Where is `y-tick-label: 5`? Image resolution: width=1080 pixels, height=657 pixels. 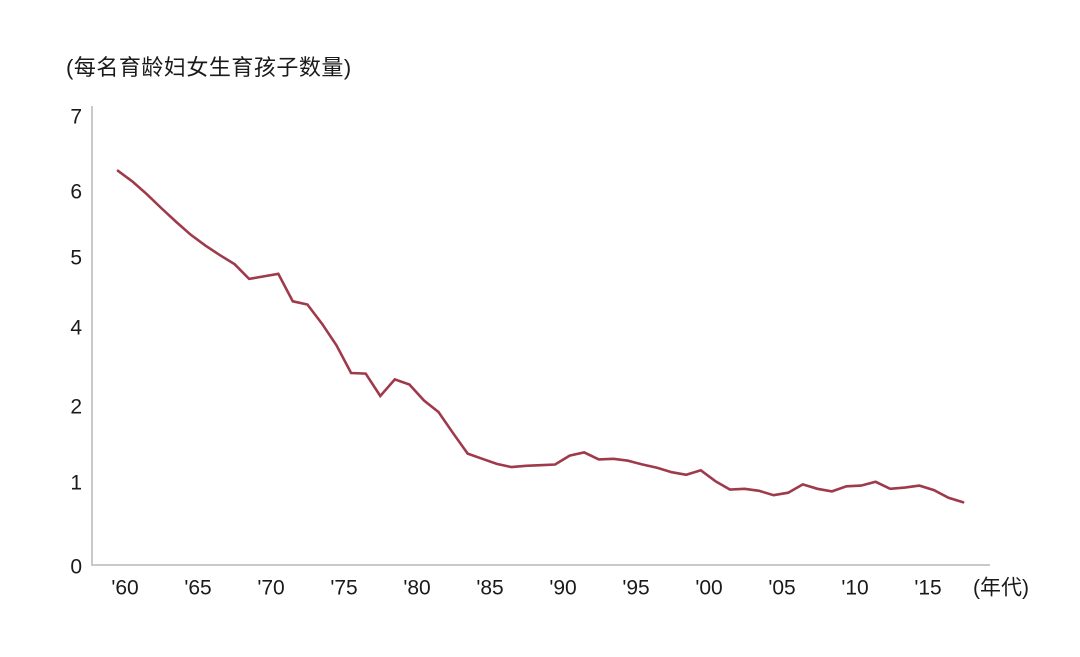
y-tick-label: 5 is located at coordinates (76, 258).